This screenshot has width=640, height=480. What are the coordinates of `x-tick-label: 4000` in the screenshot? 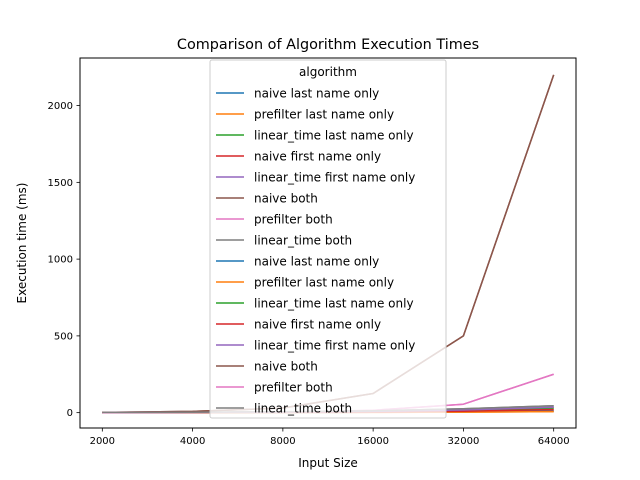 It's located at (192, 441).